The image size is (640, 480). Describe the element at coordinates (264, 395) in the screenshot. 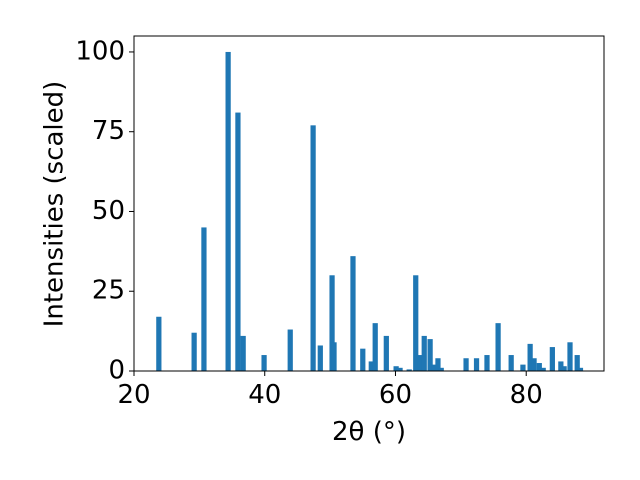

I see `x-tick-label: 40` at that location.